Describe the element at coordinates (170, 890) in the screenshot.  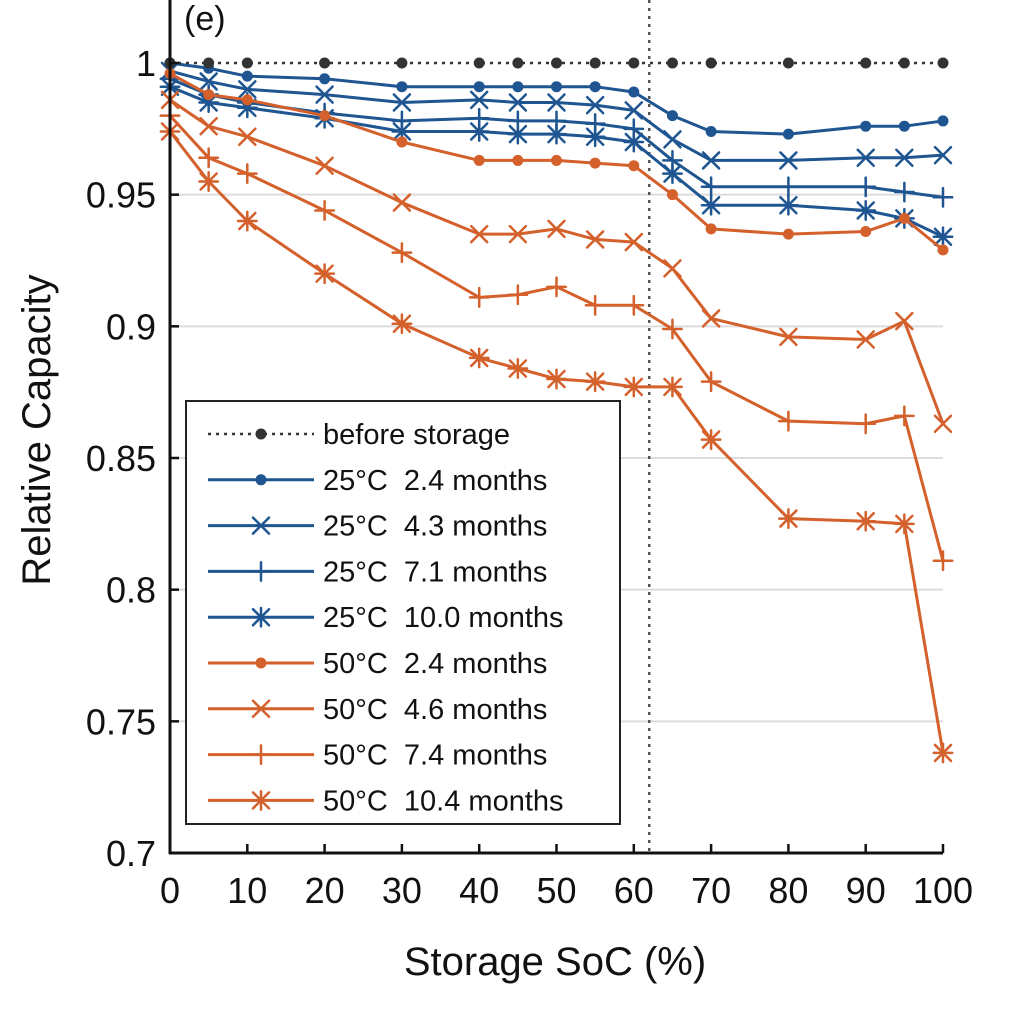
I see `x-tick-label-0: 0` at that location.